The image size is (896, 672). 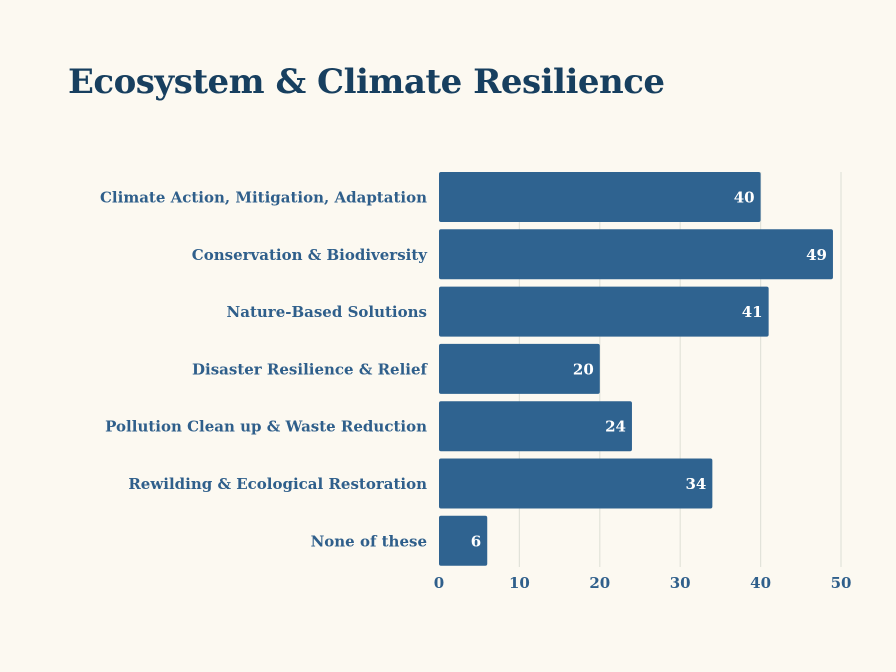 What do you see at coordinates (310, 255) in the screenshot?
I see `category-label: Conservation & Biodiversity` at bounding box center [310, 255].